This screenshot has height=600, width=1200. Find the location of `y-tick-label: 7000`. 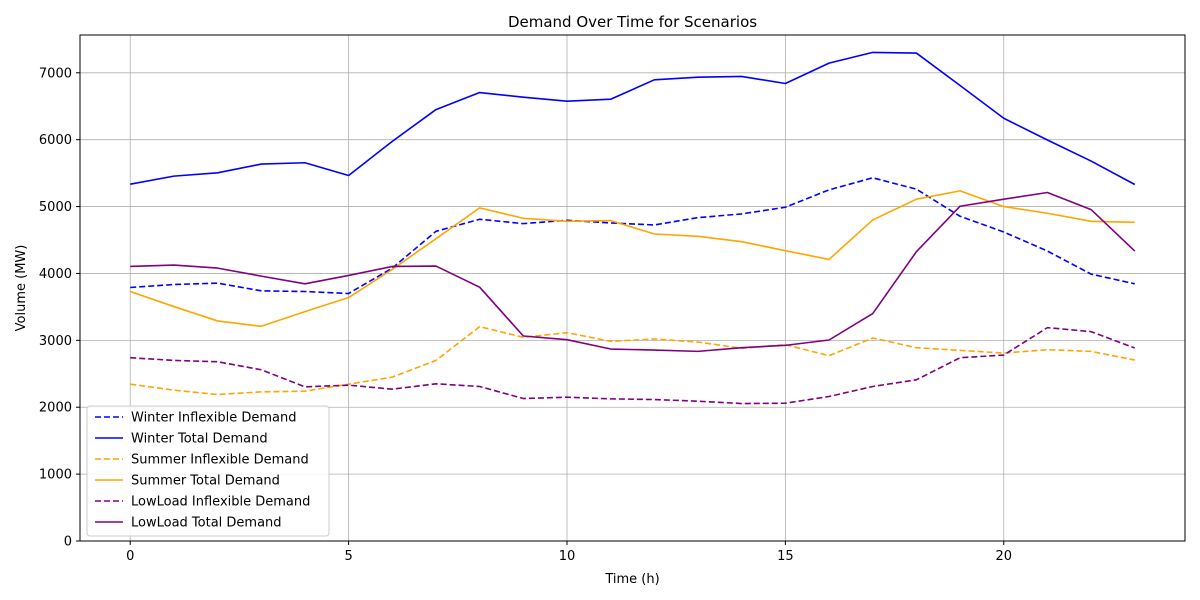

y-tick-label: 7000 is located at coordinates (55, 73).